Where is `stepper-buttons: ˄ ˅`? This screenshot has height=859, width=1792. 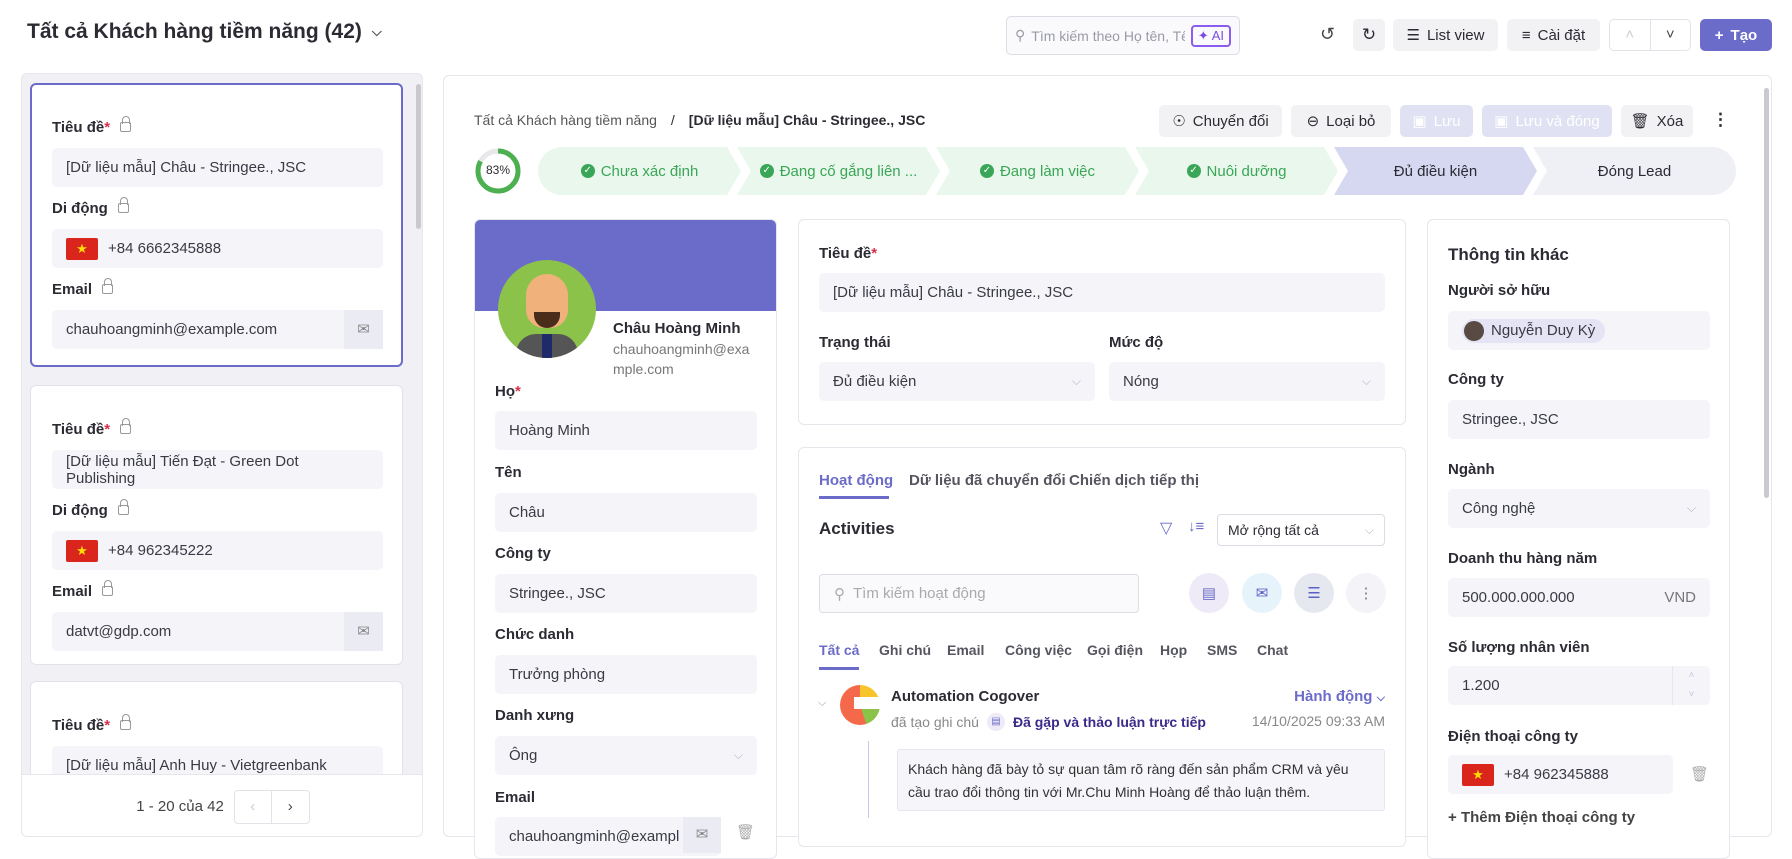 stepper-buttons: ˄ ˅ is located at coordinates (1691, 685).